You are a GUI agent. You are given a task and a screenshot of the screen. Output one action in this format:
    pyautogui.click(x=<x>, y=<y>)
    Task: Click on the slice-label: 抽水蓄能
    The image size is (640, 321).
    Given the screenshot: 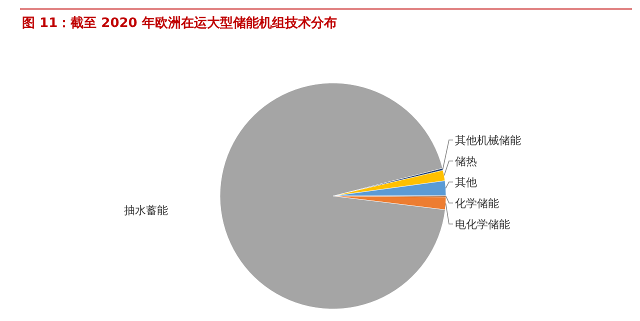 What is the action you would take?
    pyautogui.click(x=146, y=210)
    